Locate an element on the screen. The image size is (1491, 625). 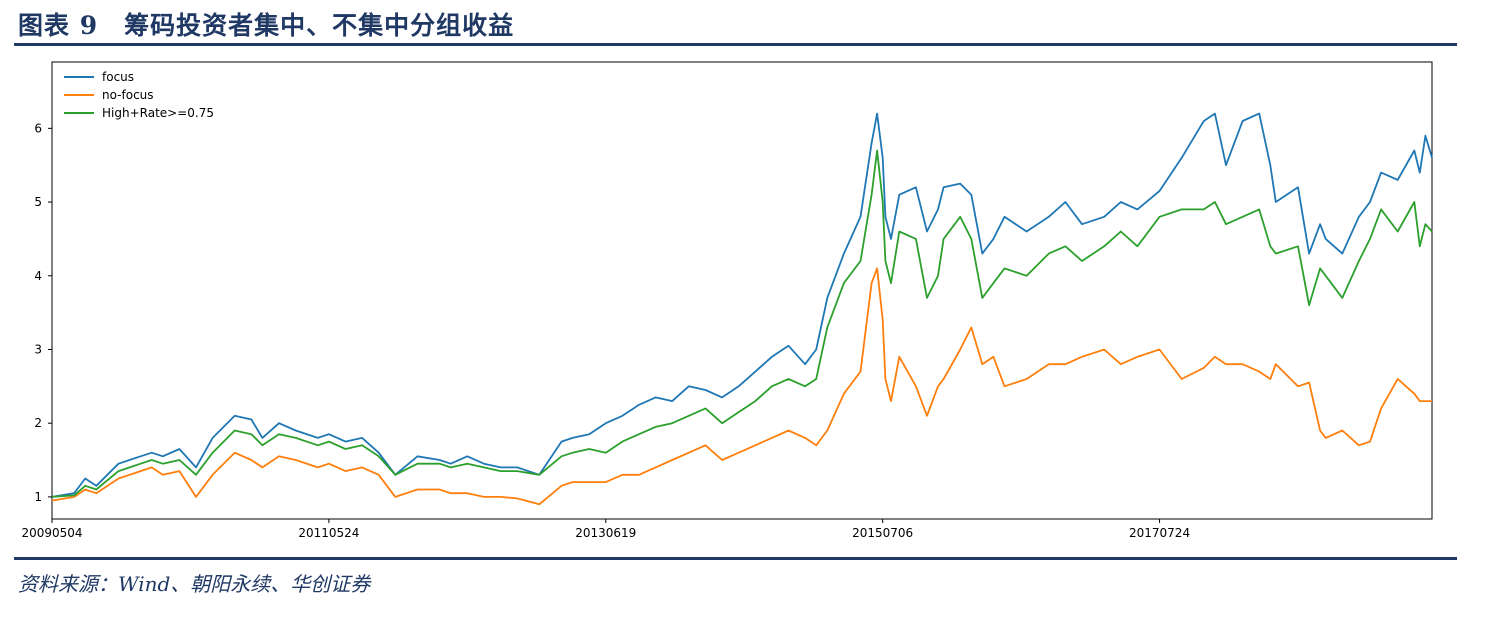
legend: focus no-focus High+Rate>=0.75 is located at coordinates (139, 95).